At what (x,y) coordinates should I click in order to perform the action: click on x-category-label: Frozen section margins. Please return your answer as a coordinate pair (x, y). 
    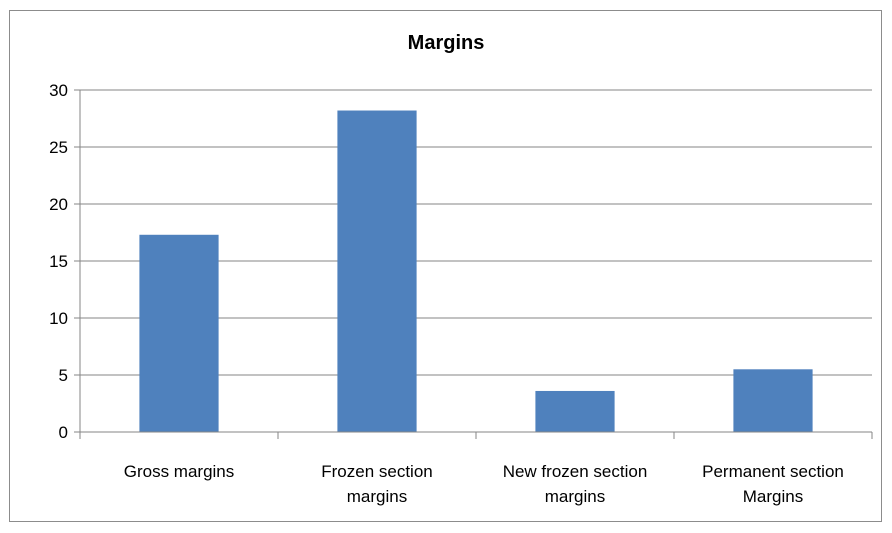
    Looking at the image, I should click on (377, 484).